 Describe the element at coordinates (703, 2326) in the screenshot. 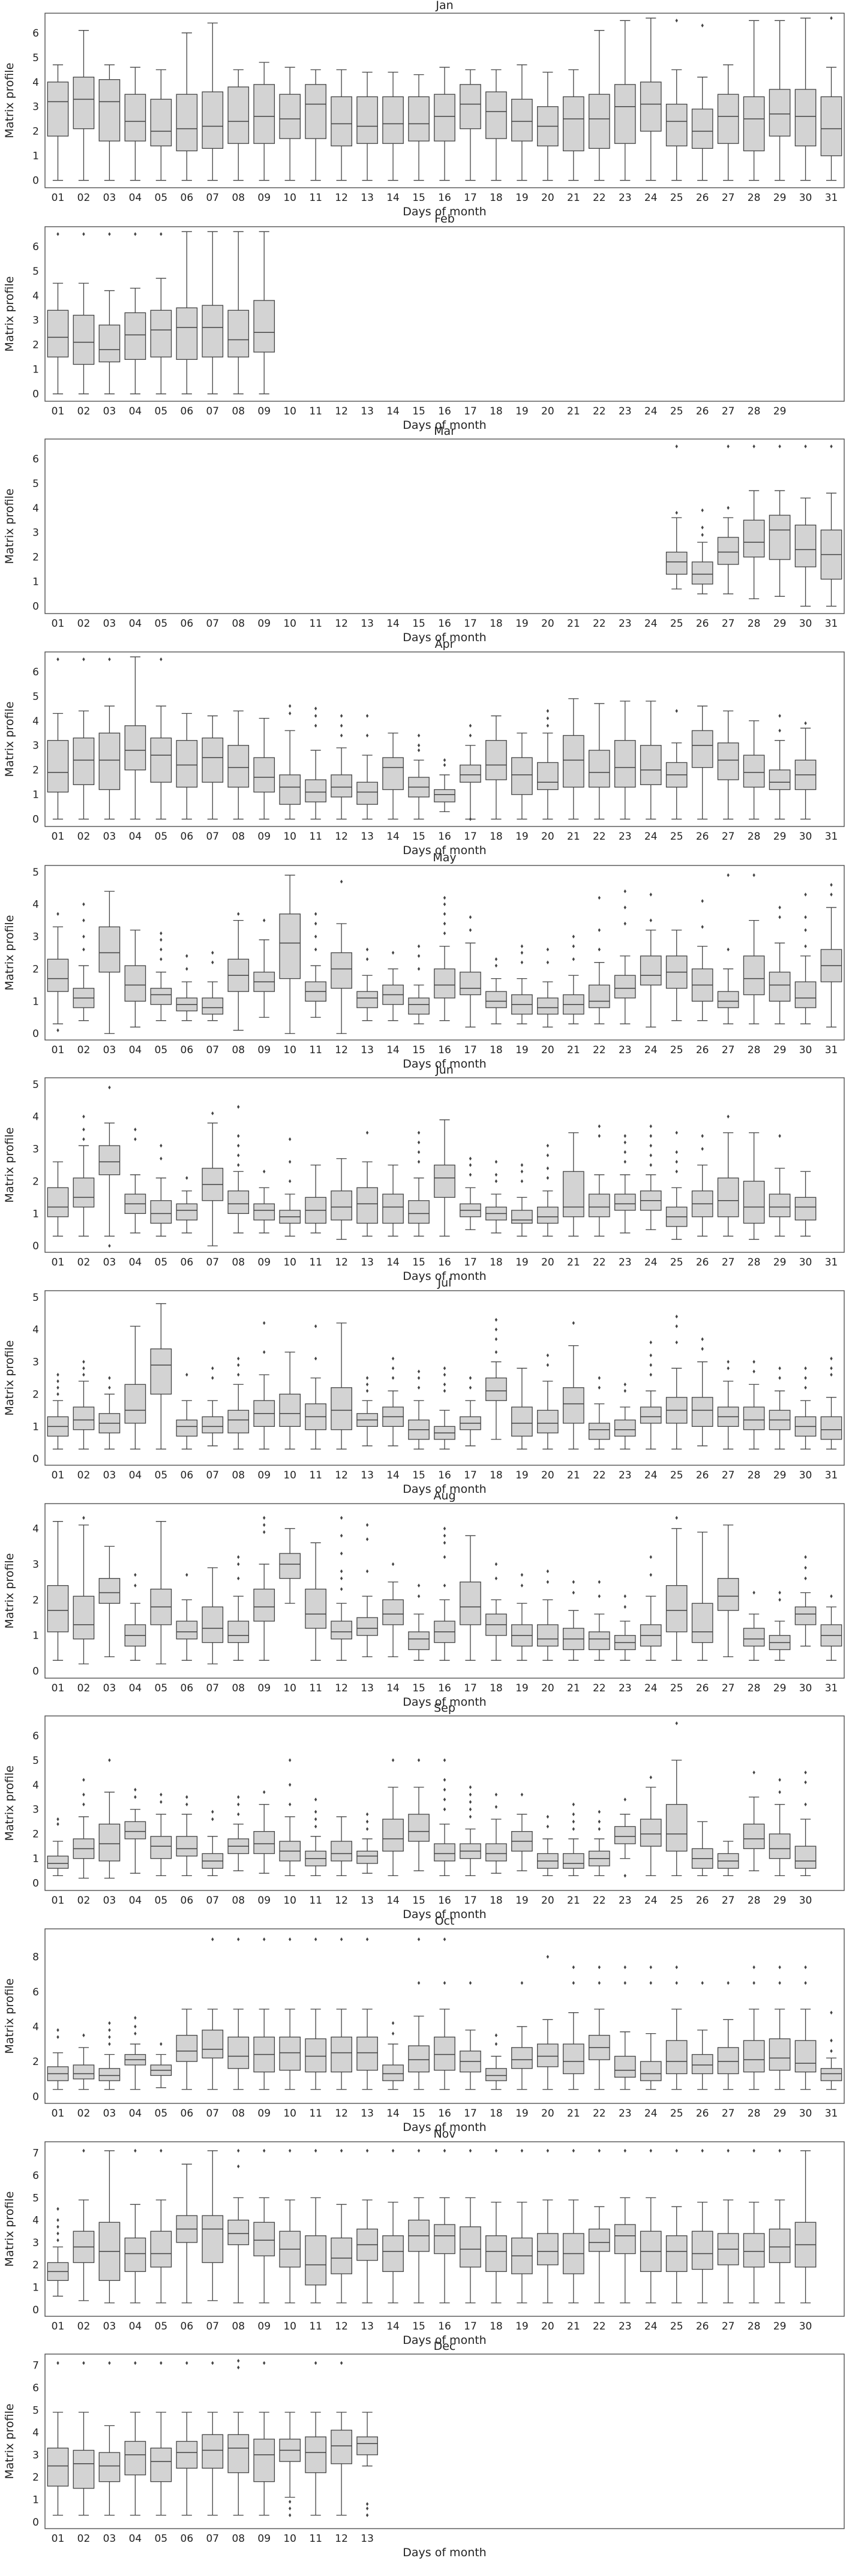

I see `x-tick-label: 26` at that location.